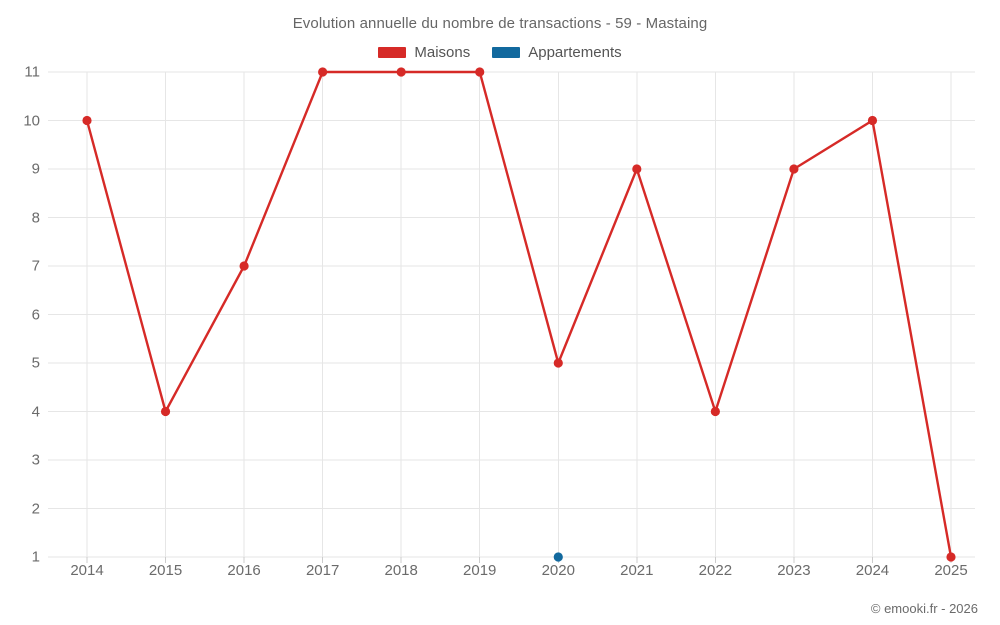 The height and width of the screenshot is (625, 1000). I want to click on x-tick-label: 2025, so click(951, 570).